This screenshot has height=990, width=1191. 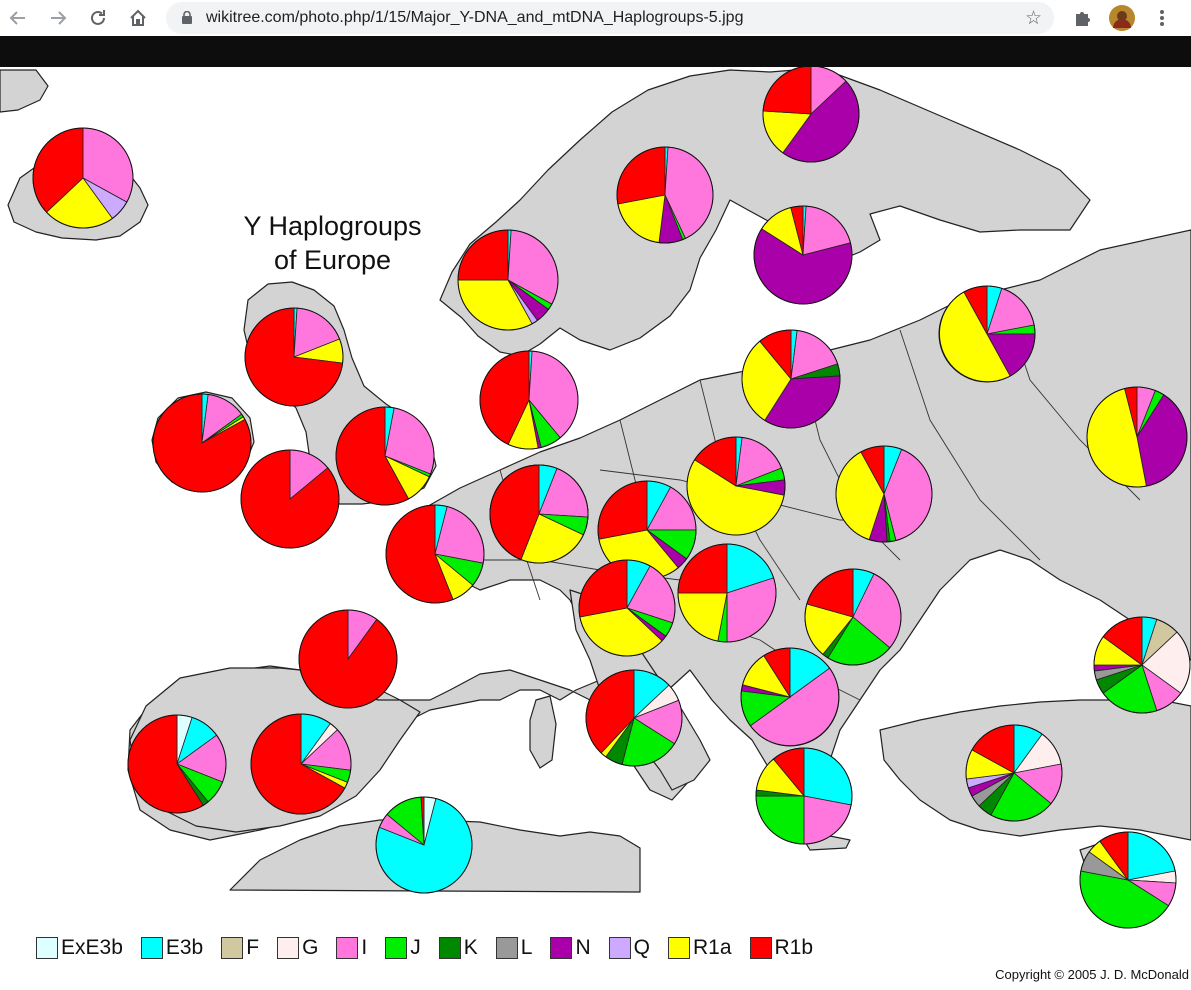 What do you see at coordinates (364, 947) in the screenshot?
I see `legend-label: I` at bounding box center [364, 947].